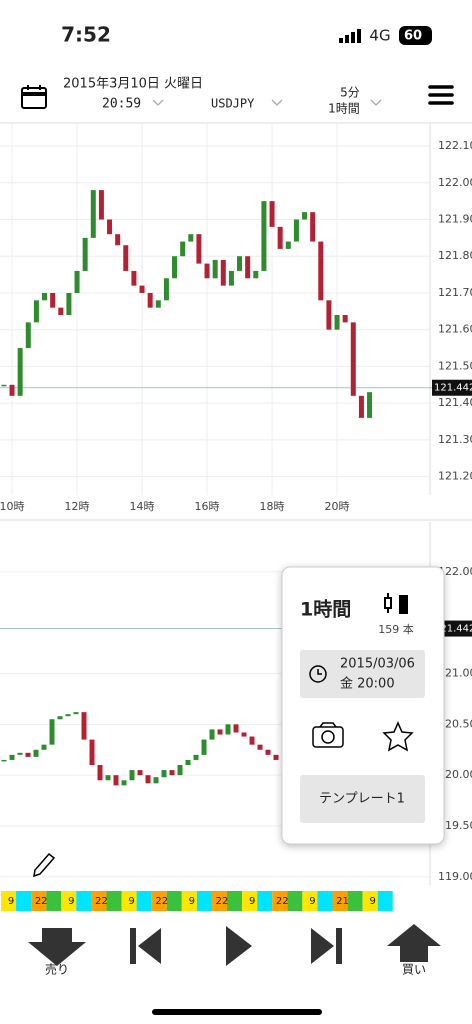  Describe the element at coordinates (237, 1012) in the screenshot. I see `home-indicator` at that location.